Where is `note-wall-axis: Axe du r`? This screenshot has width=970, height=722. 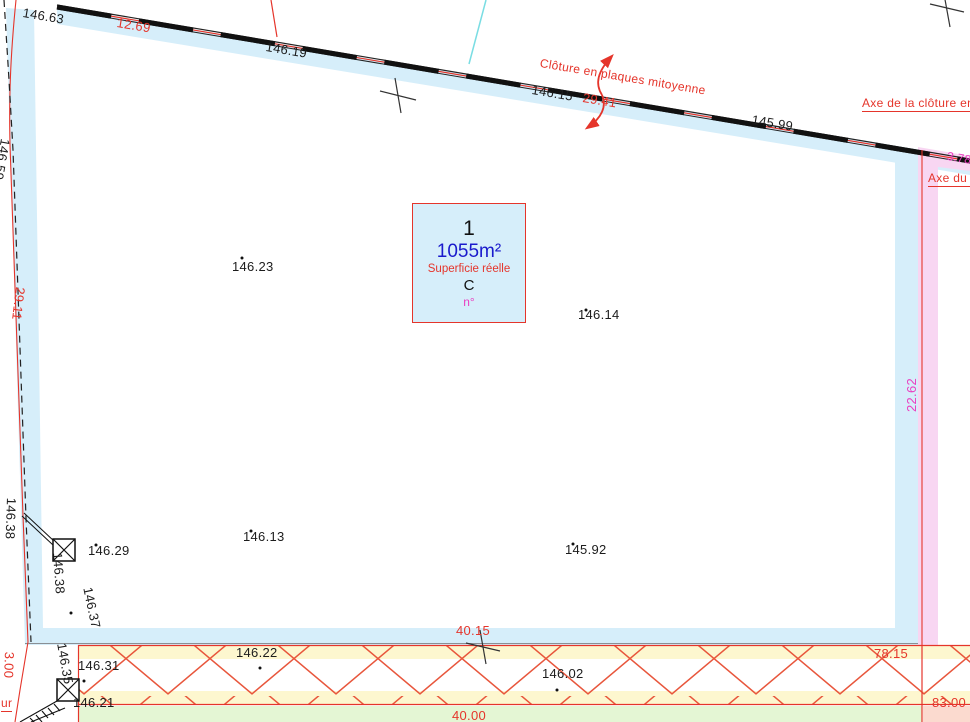 note-wall-axis: Axe du r is located at coordinates (949, 179).